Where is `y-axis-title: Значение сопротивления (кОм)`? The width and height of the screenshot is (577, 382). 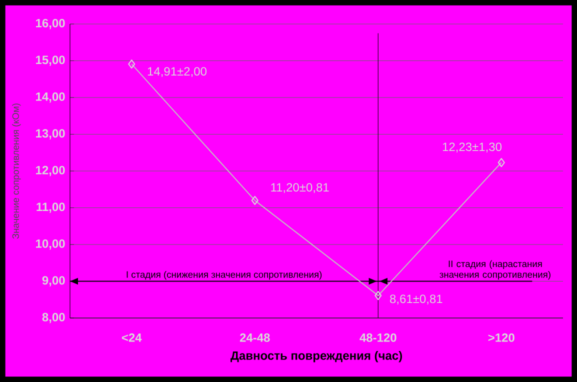
y-axis-title: Значение сопротивления (кОм) is located at coordinates (16, 171).